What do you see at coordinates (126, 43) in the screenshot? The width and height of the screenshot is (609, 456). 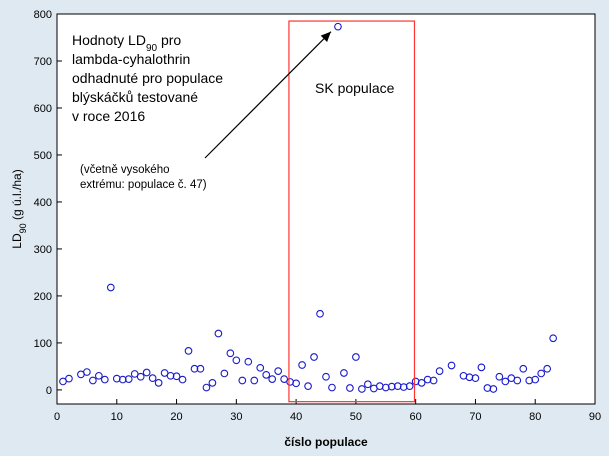 I see `annotation-line: Hodnoty LD90 pro` at bounding box center [126, 43].